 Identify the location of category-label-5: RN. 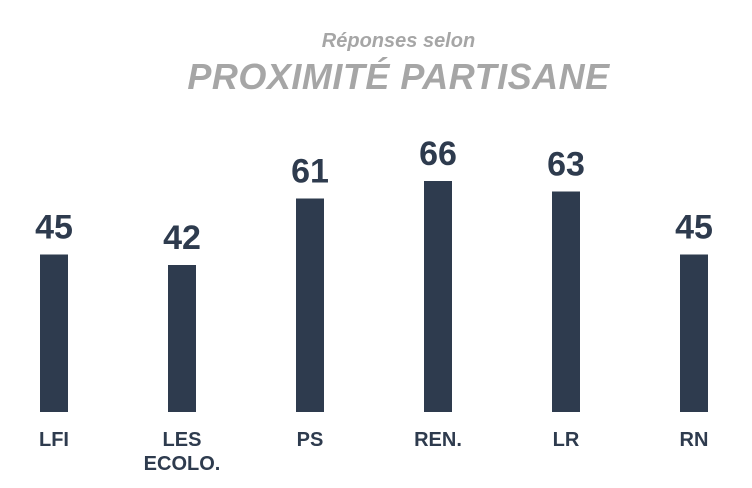
(694, 440).